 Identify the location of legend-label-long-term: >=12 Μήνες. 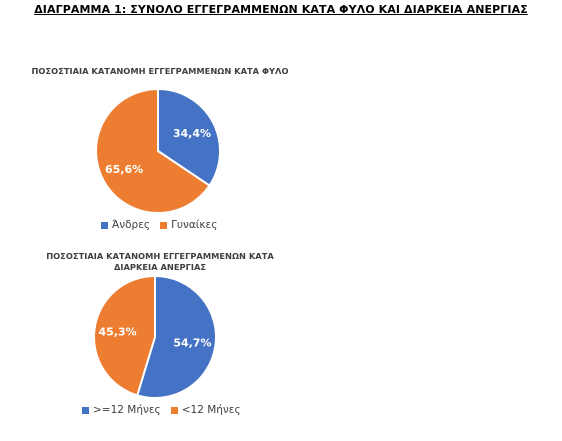
(127, 410).